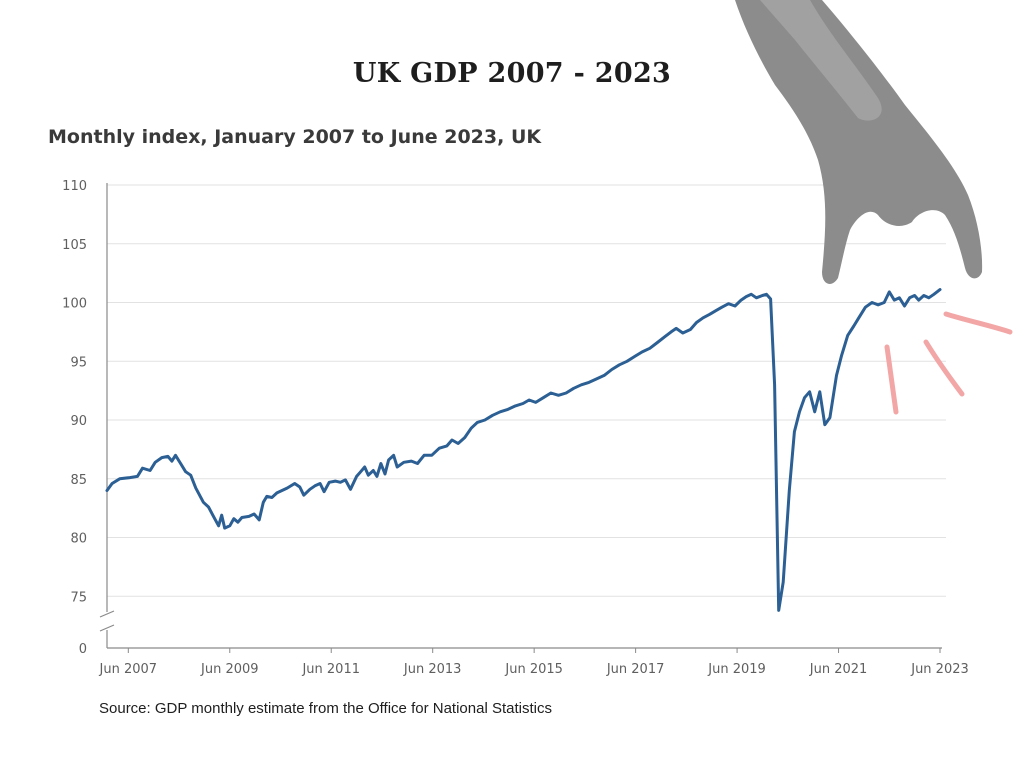 The width and height of the screenshot is (1024, 768). Describe the element at coordinates (78, 597) in the screenshot. I see `y-tick-label: 75` at that location.